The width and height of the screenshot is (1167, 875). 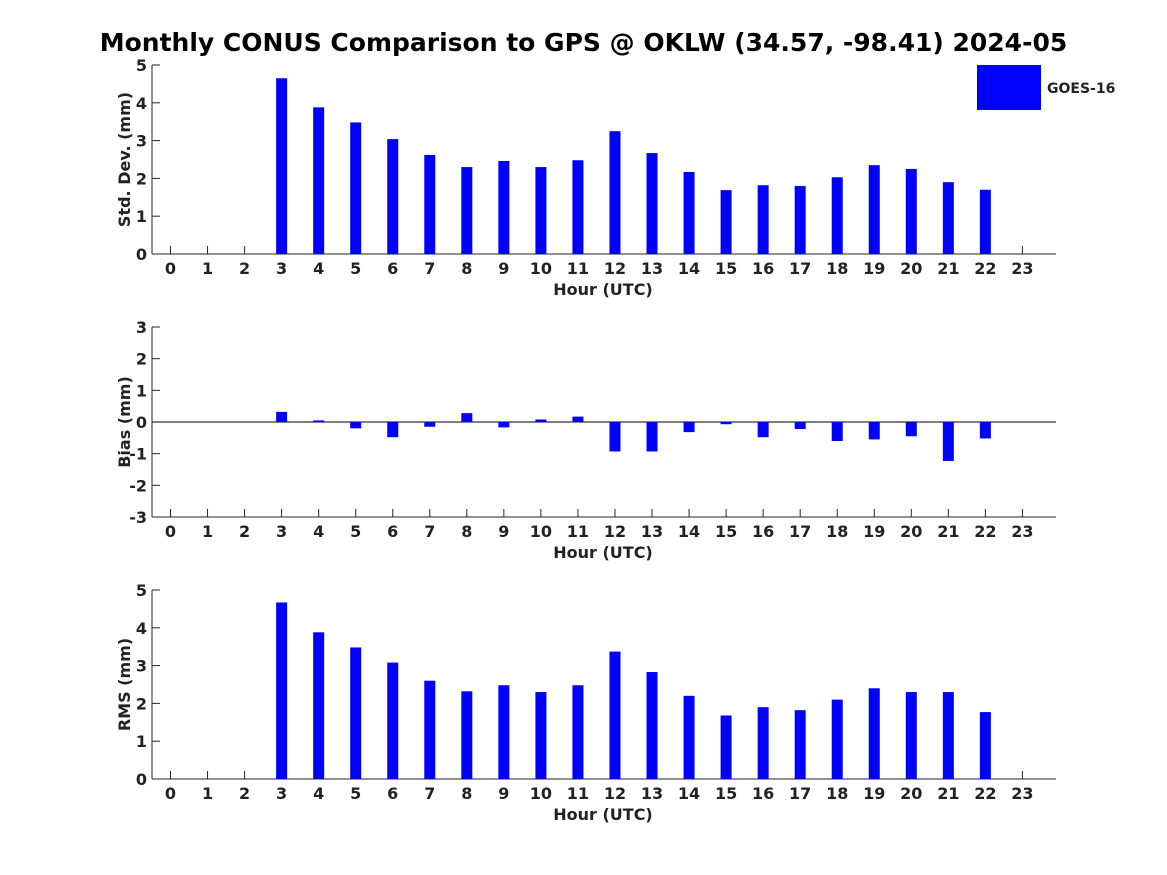 I want to click on bias-x-axis-label: Hour (UTC), so click(x=603, y=552).